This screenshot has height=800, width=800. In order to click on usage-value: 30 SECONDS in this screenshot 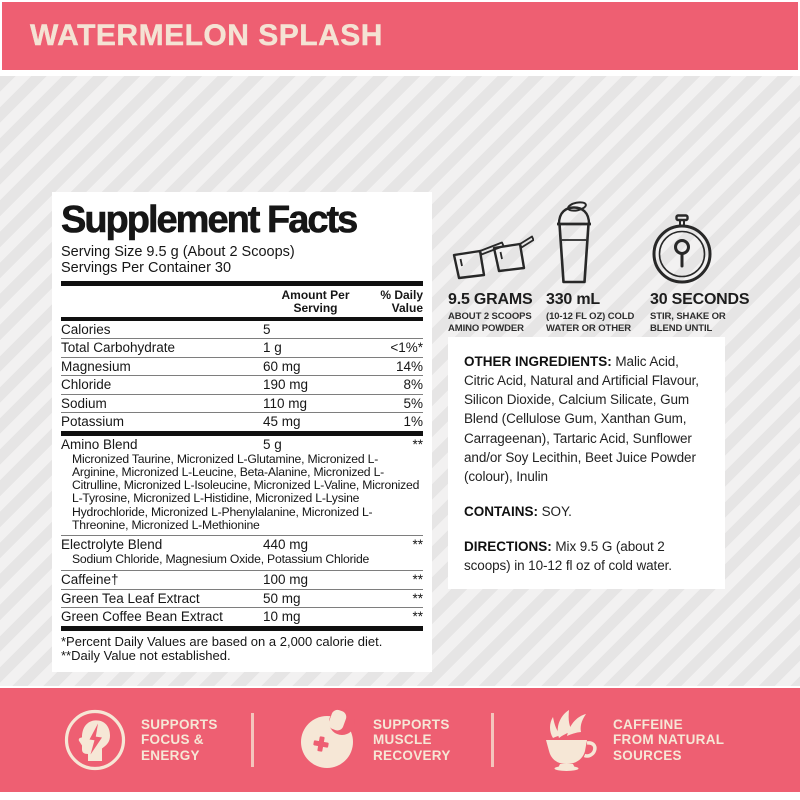, I will do `click(700, 299)`.